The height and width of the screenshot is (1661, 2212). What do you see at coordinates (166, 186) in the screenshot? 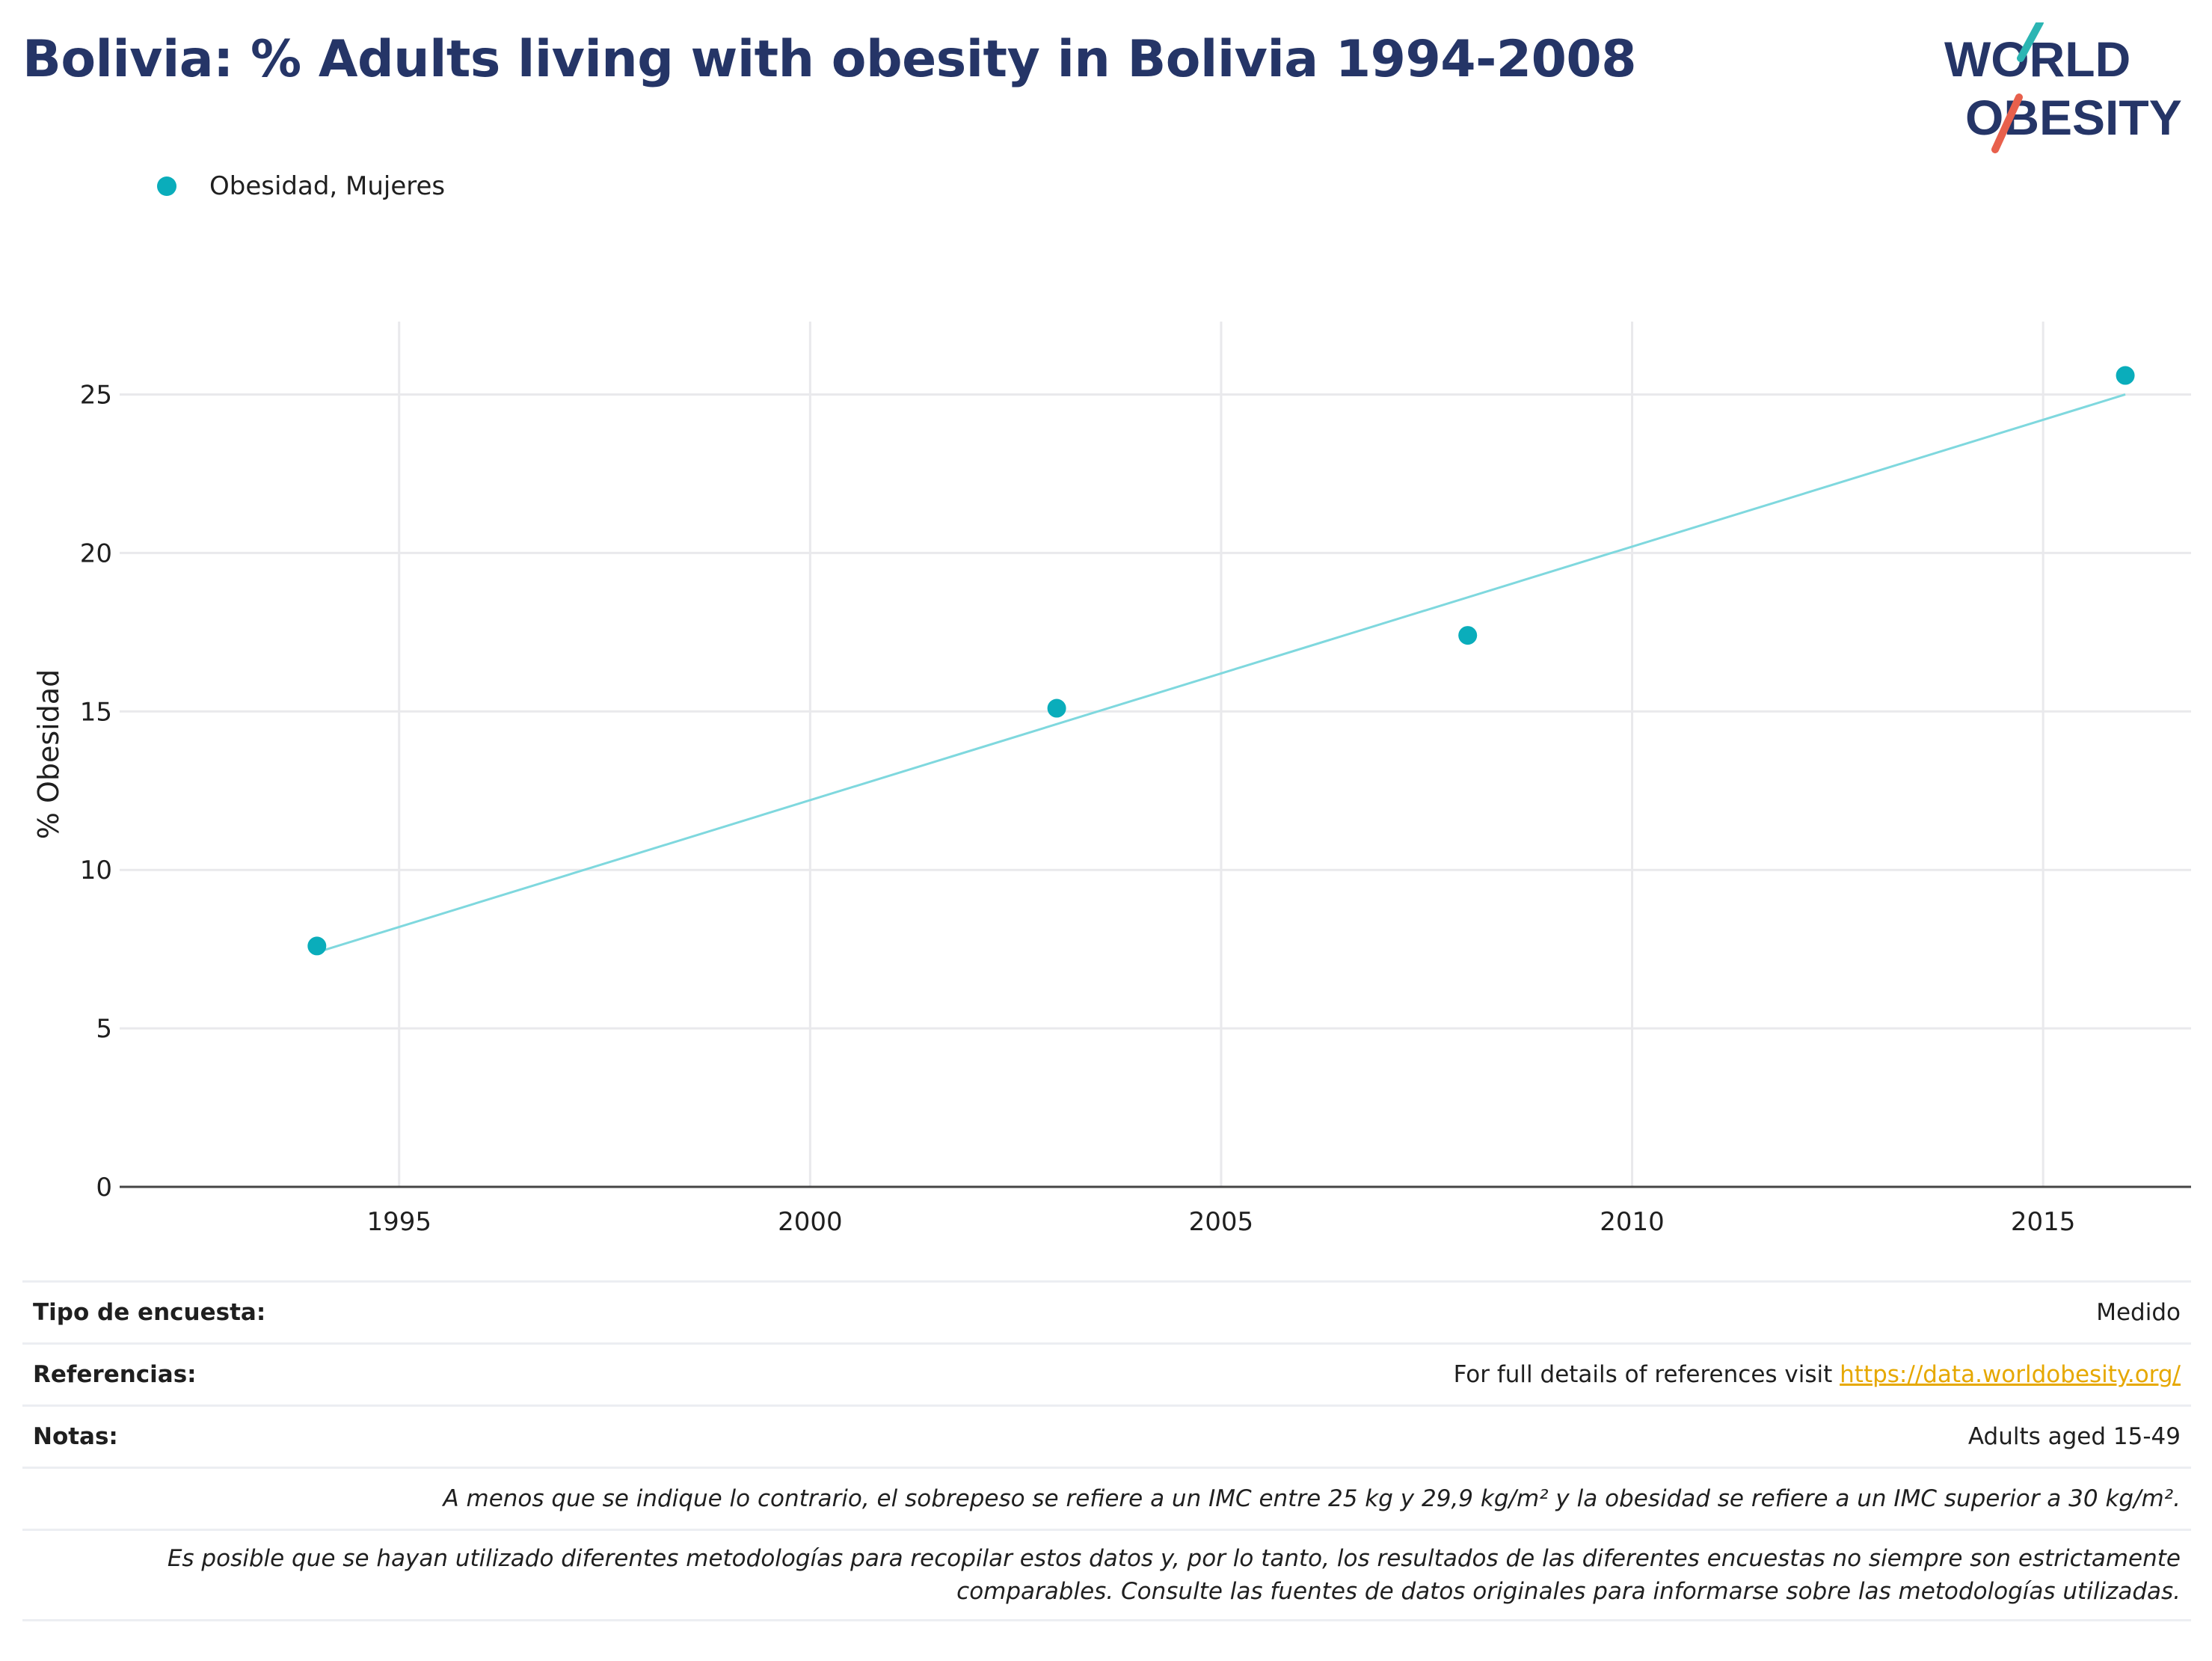
I see `legend-marker-icon` at bounding box center [166, 186].